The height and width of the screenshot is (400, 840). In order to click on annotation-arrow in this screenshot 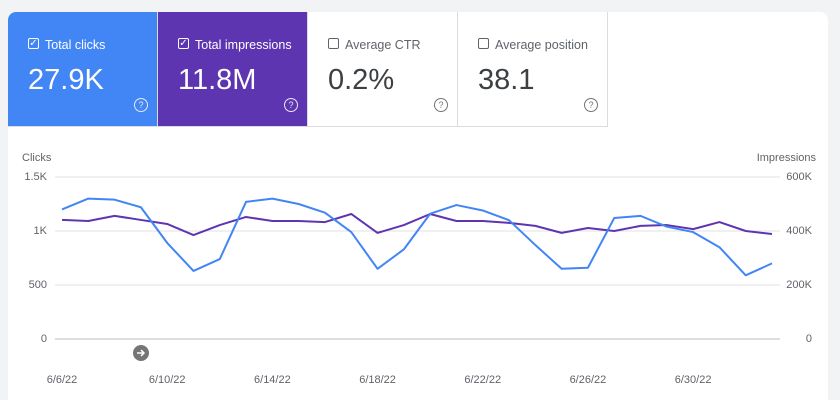, I will do `click(141, 353)`.